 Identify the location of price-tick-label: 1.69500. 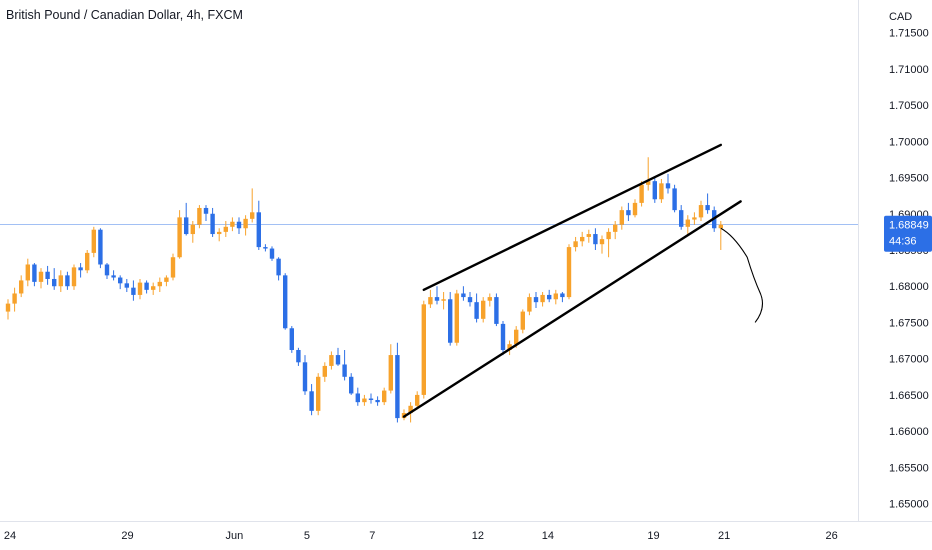
(909, 179).